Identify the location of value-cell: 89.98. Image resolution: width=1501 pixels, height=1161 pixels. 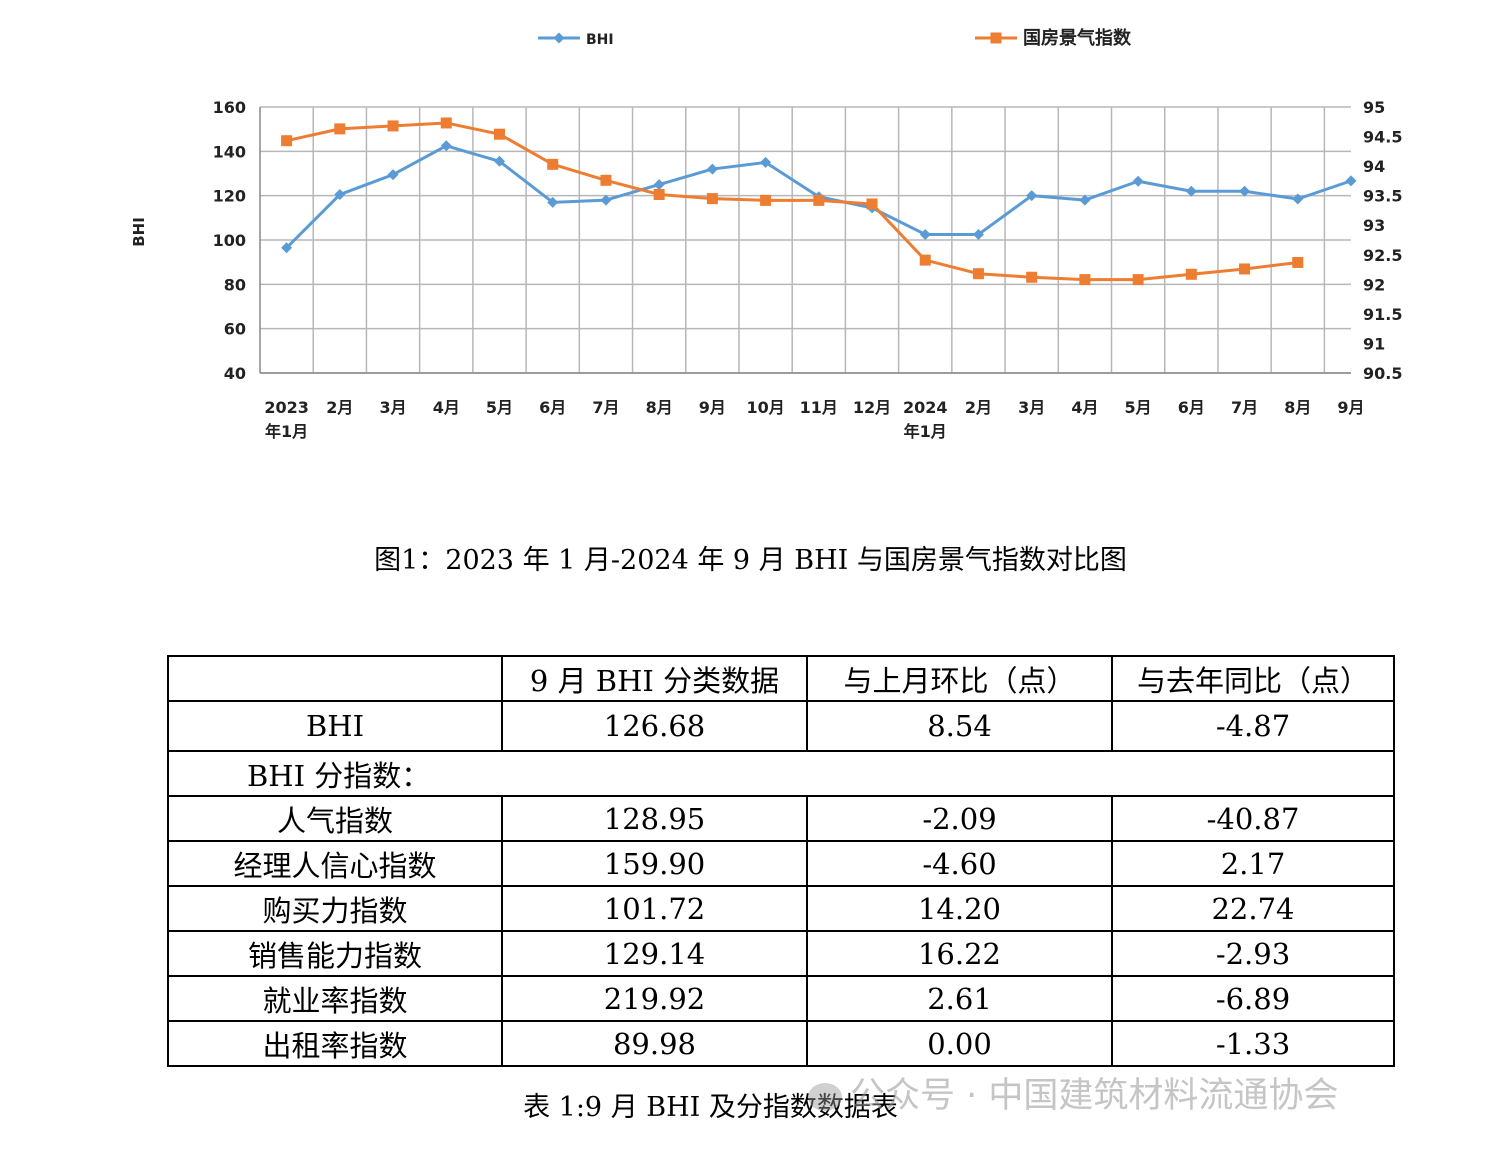
(654, 1043).